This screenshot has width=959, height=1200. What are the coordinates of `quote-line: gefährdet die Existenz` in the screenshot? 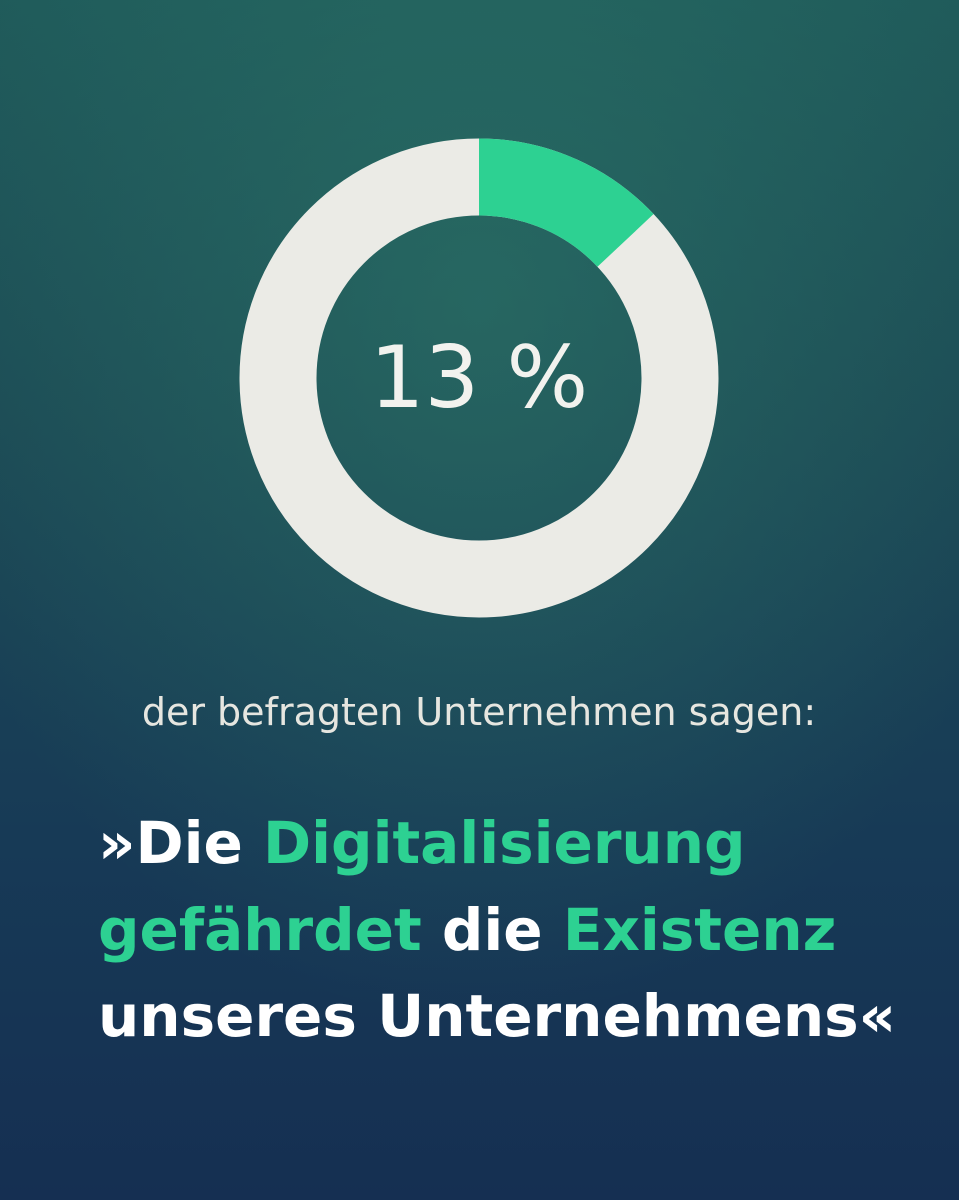 It's located at (467, 930).